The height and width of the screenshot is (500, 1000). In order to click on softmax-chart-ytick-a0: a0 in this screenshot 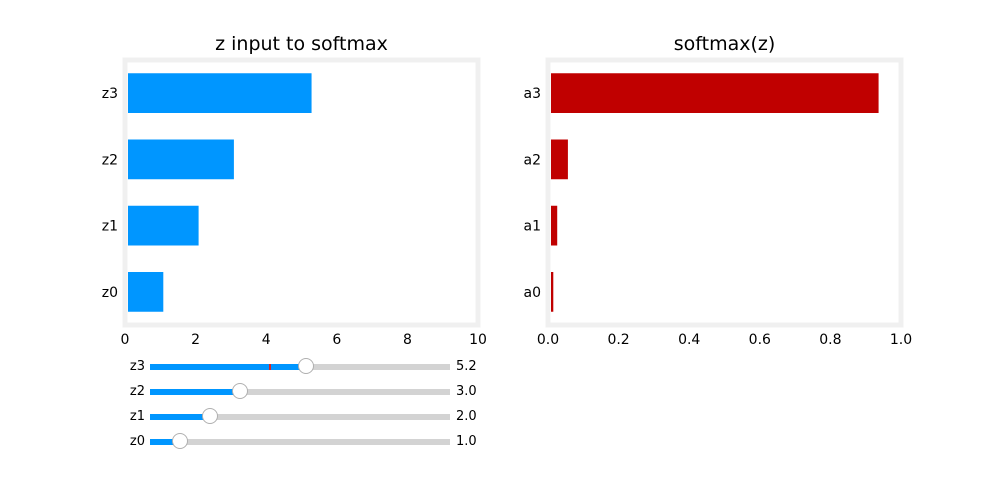, I will do `click(533, 293)`.